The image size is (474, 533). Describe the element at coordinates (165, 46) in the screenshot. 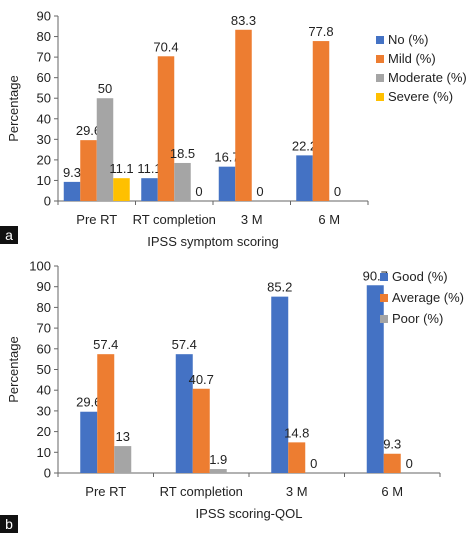

I see `p1-data-label: 70.4` at that location.